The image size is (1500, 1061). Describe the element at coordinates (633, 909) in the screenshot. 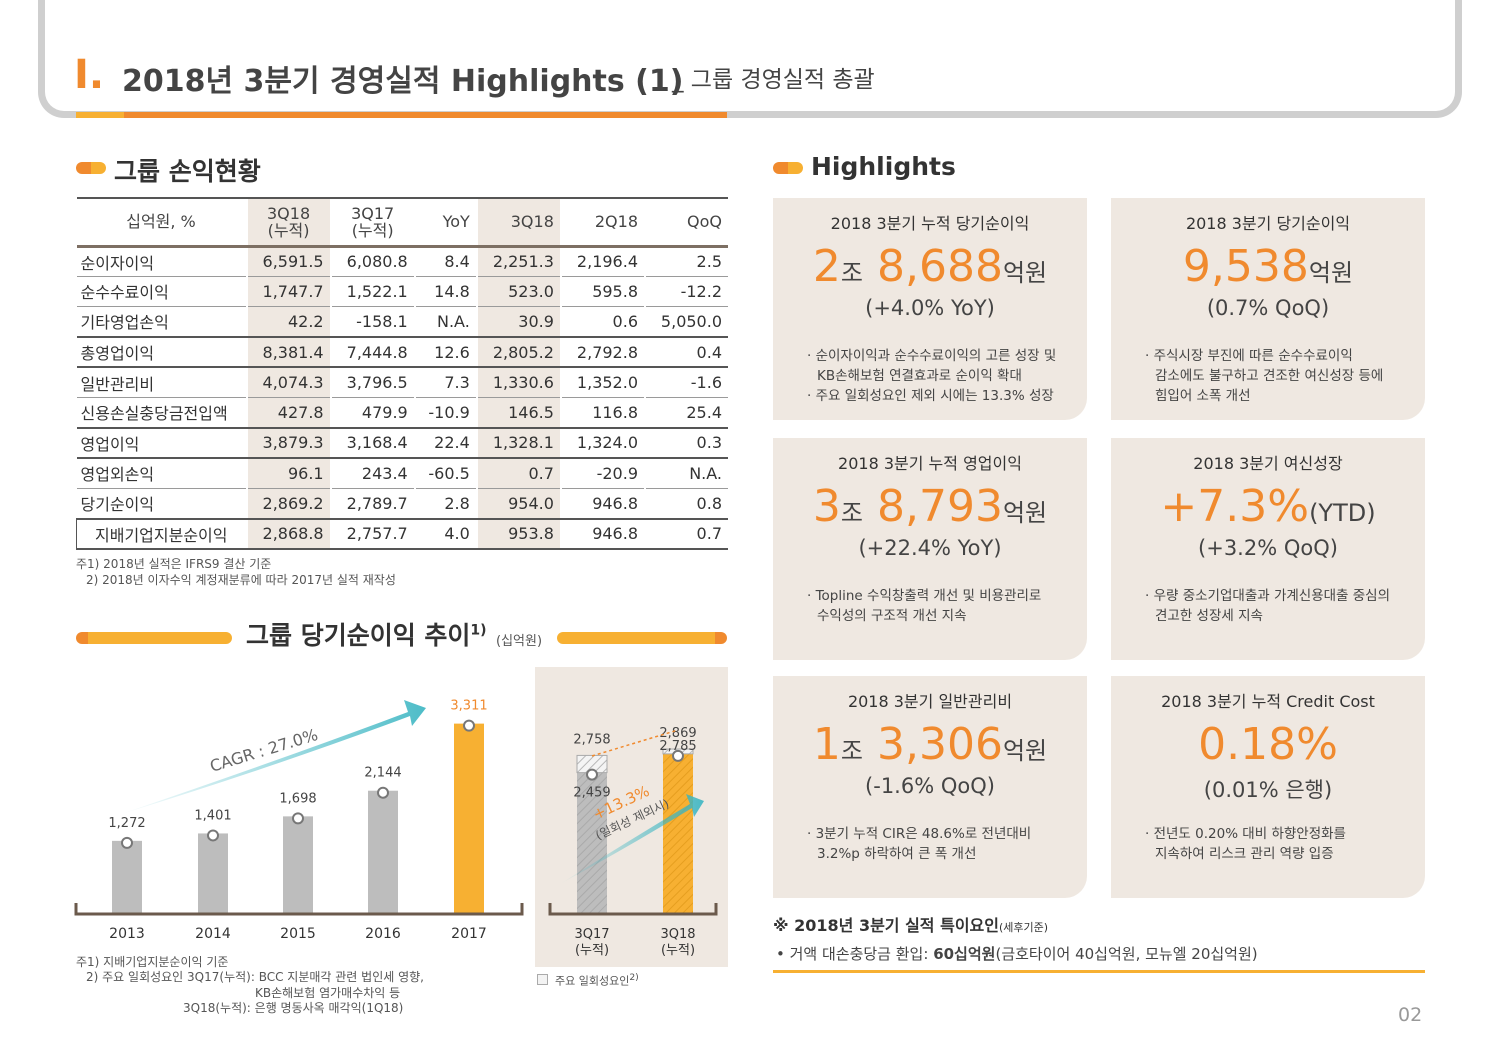

I see `axis-bracket-ytd` at that location.